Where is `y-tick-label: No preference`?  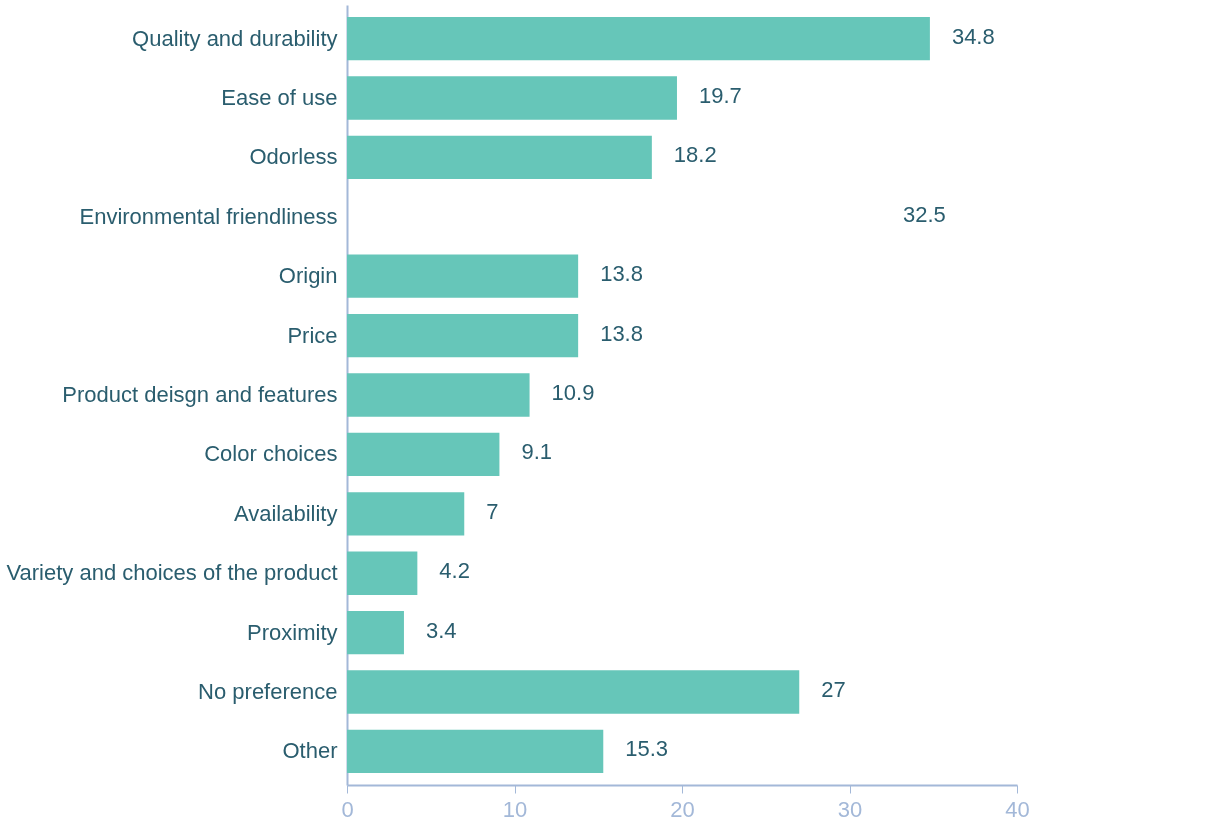 y-tick-label: No preference is located at coordinates (268, 692).